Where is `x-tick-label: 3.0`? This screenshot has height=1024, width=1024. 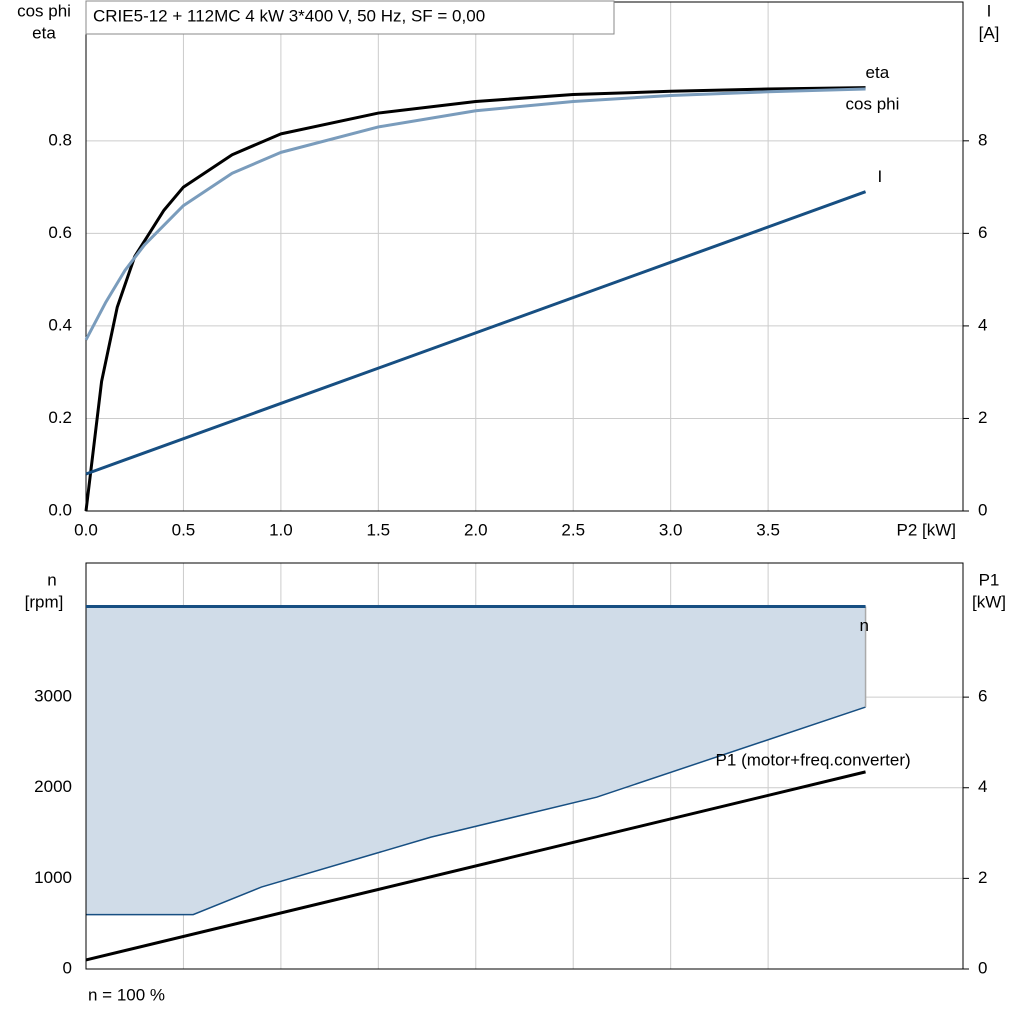 x-tick-label: 3.0 is located at coordinates (671, 529).